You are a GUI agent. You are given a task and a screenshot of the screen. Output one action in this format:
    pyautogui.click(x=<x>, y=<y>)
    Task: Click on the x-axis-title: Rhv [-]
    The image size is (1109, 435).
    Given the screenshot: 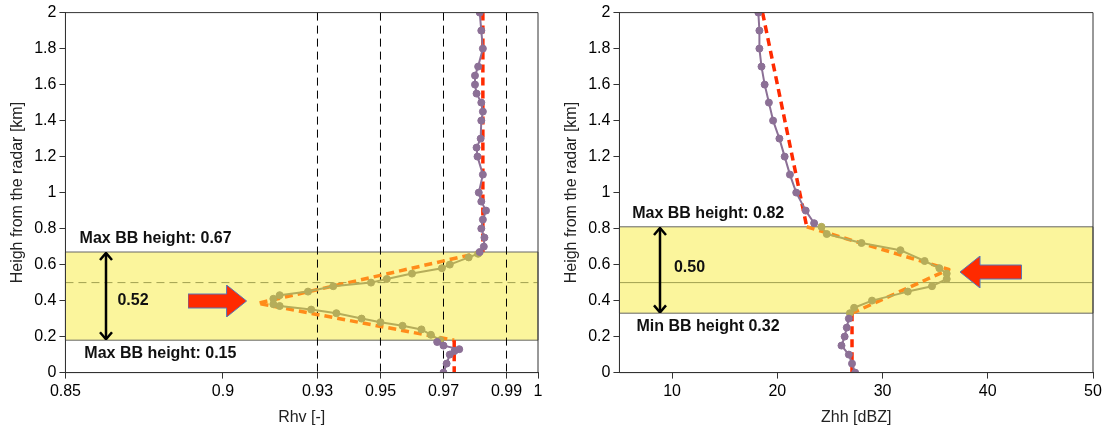 What is the action you would take?
    pyautogui.click(x=302, y=416)
    